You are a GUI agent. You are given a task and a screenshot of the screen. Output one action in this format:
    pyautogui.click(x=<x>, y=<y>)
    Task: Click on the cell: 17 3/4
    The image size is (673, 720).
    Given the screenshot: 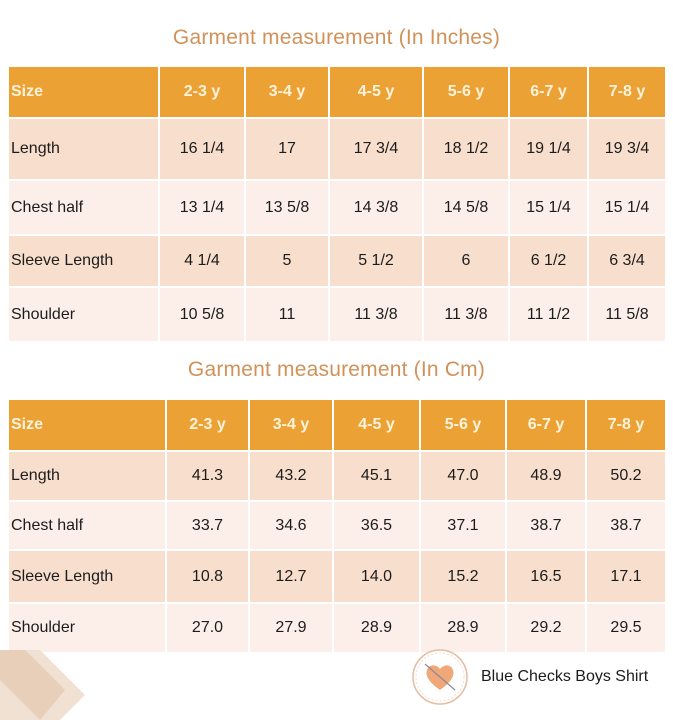 What is the action you would take?
    pyautogui.click(x=376, y=149)
    